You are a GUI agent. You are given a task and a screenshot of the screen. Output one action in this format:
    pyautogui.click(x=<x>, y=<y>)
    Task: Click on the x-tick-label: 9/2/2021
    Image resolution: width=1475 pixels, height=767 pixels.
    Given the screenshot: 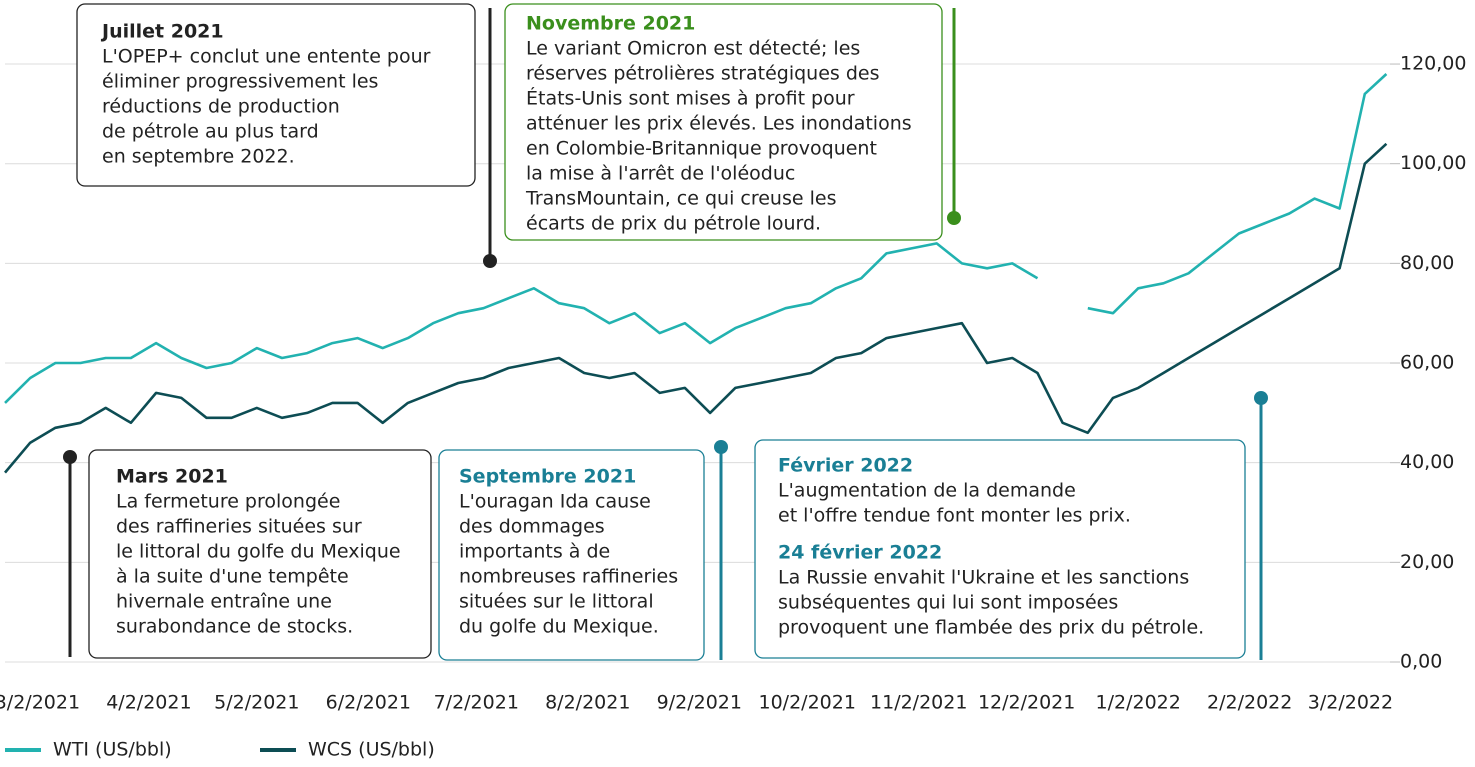 What is the action you would take?
    pyautogui.click(x=699, y=703)
    